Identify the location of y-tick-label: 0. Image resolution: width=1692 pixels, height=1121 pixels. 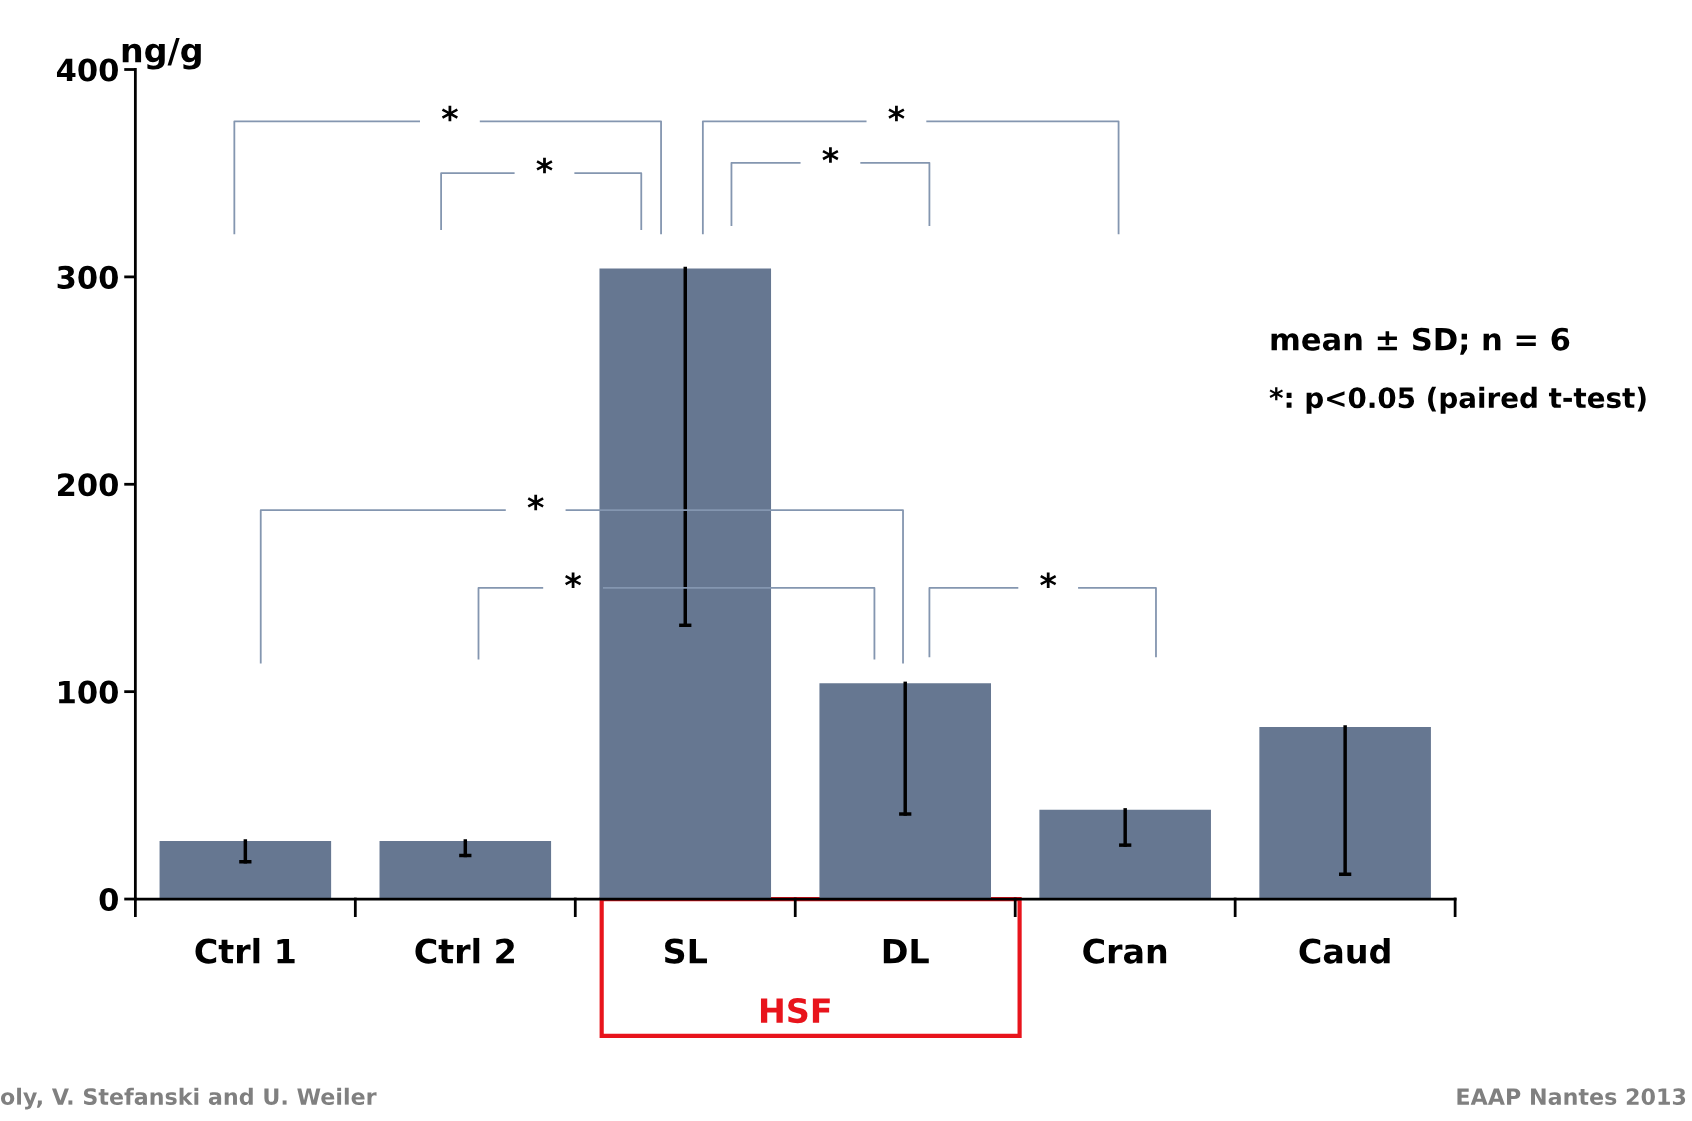
(108, 899).